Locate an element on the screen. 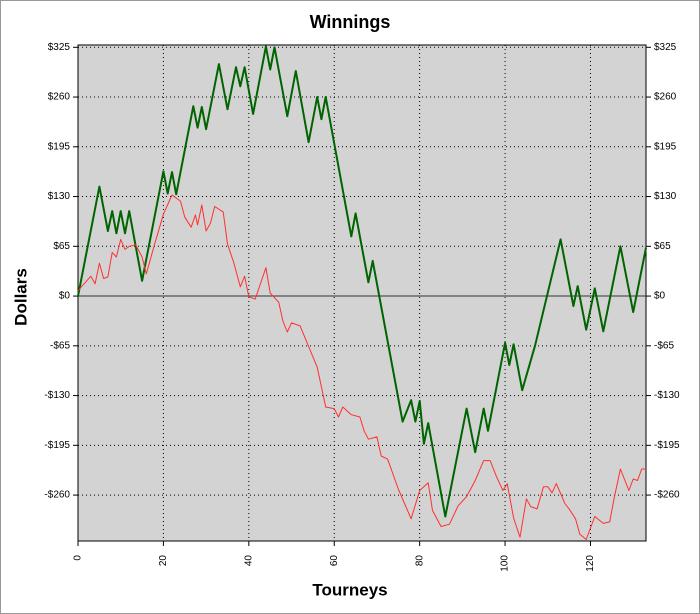 The width and height of the screenshot is (700, 614). y2-tick-label: $130 is located at coordinates (665, 196).